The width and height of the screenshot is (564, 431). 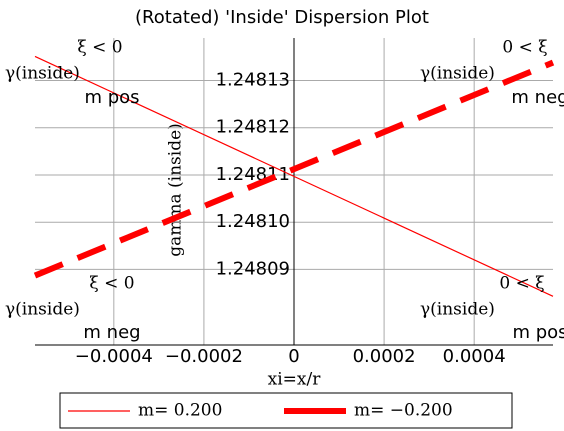 What do you see at coordinates (253, 221) in the screenshot?
I see `y-tick-label: 1.24810` at bounding box center [253, 221].